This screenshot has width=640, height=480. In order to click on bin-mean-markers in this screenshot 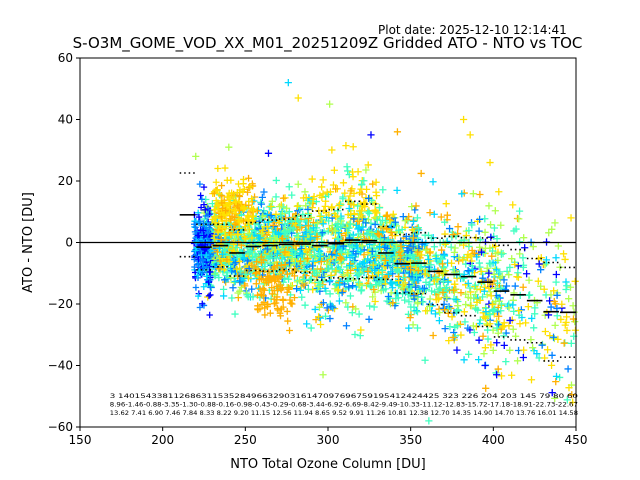, I will do `click(377, 264)`.